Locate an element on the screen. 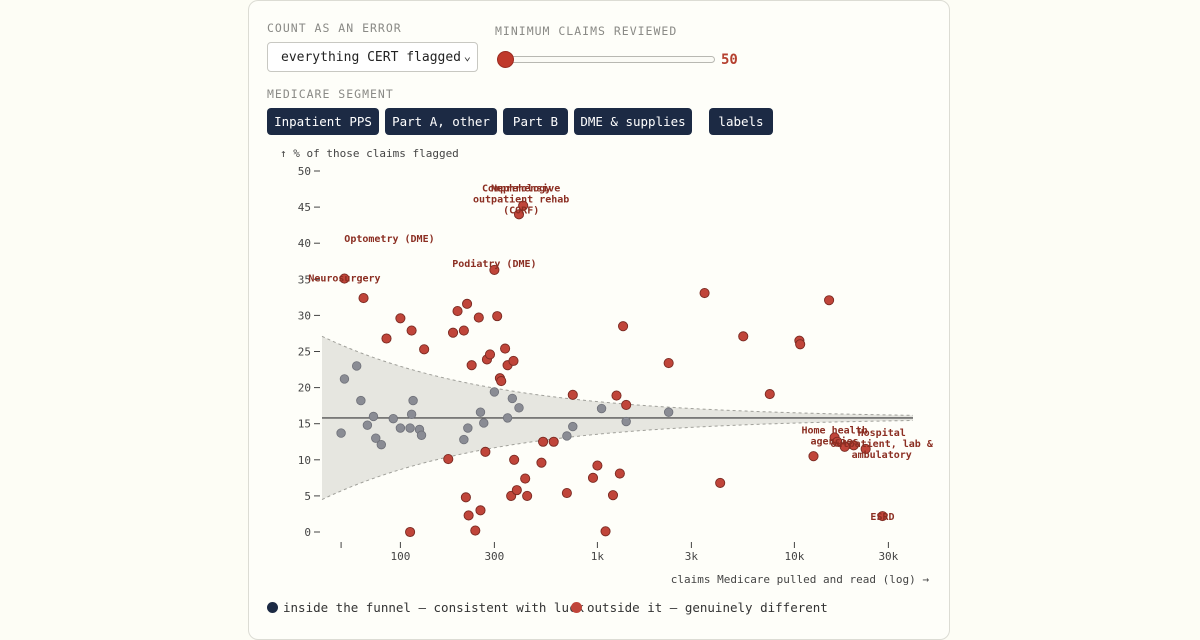  legend-outside-label: outside it — genuinely different is located at coordinates (707, 607).